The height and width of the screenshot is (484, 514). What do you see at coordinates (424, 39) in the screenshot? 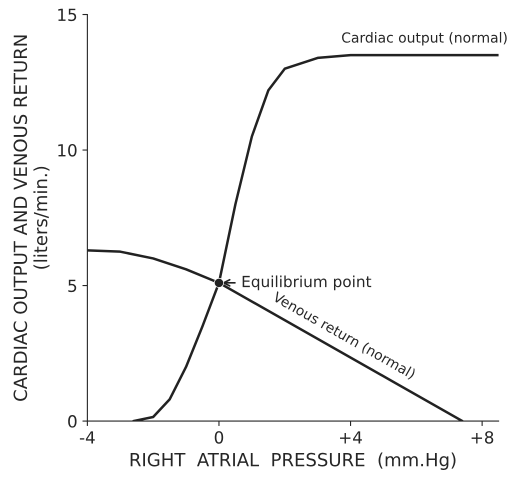
I see `series-label: Cardiac output (normal)` at bounding box center [424, 39].